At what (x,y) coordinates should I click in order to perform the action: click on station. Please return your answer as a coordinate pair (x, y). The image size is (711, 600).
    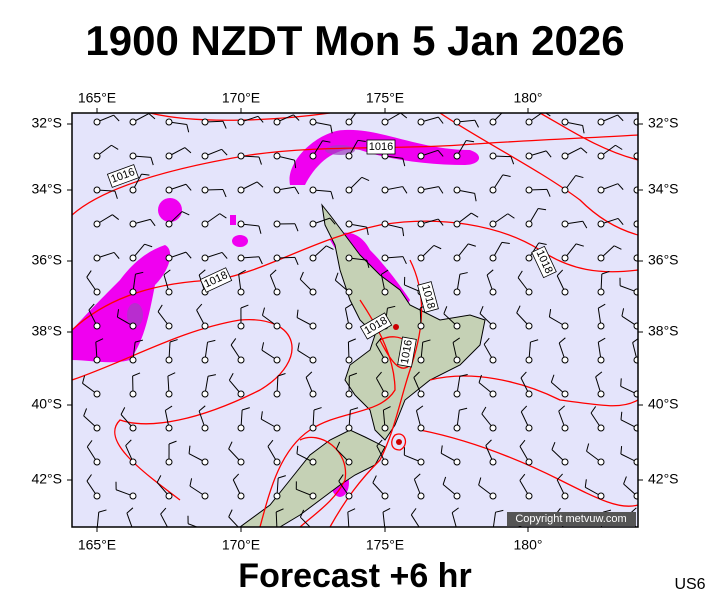
    Looking at the image, I should click on (399, 442).